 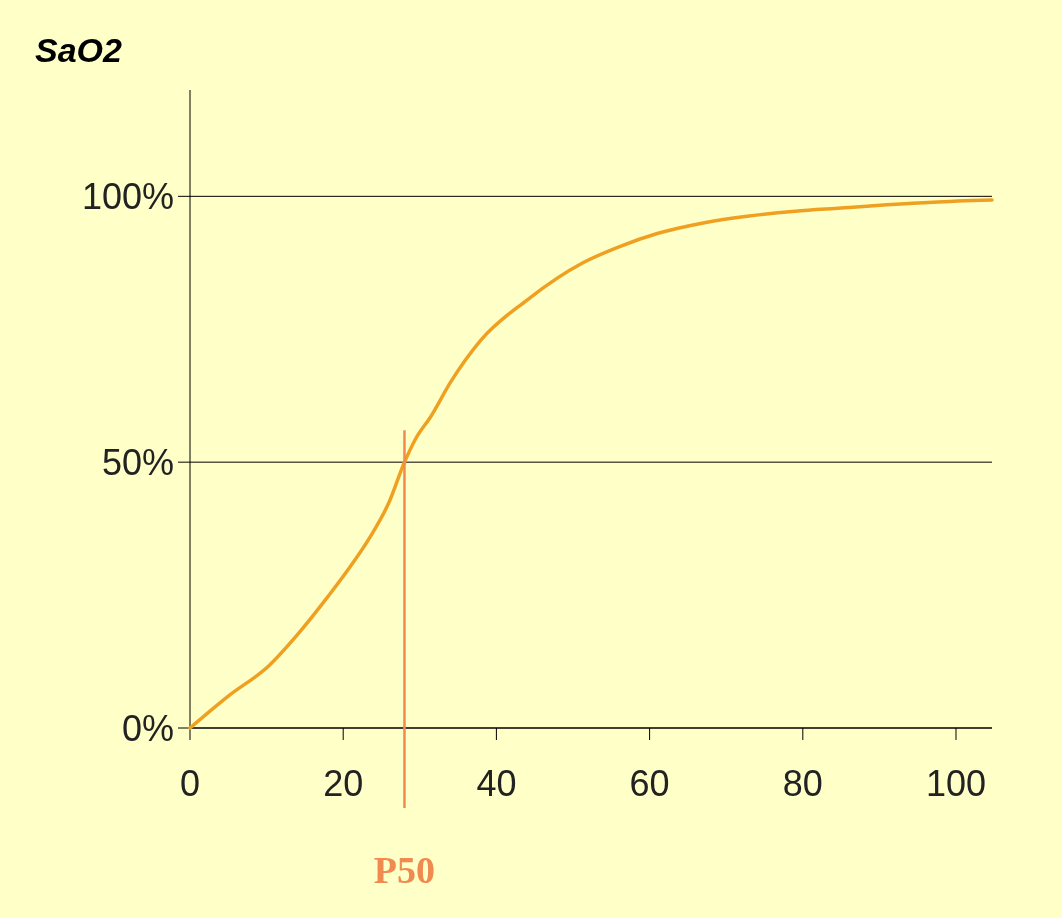 What do you see at coordinates (802, 783) in the screenshot?
I see `x-tick-label: 80` at bounding box center [802, 783].